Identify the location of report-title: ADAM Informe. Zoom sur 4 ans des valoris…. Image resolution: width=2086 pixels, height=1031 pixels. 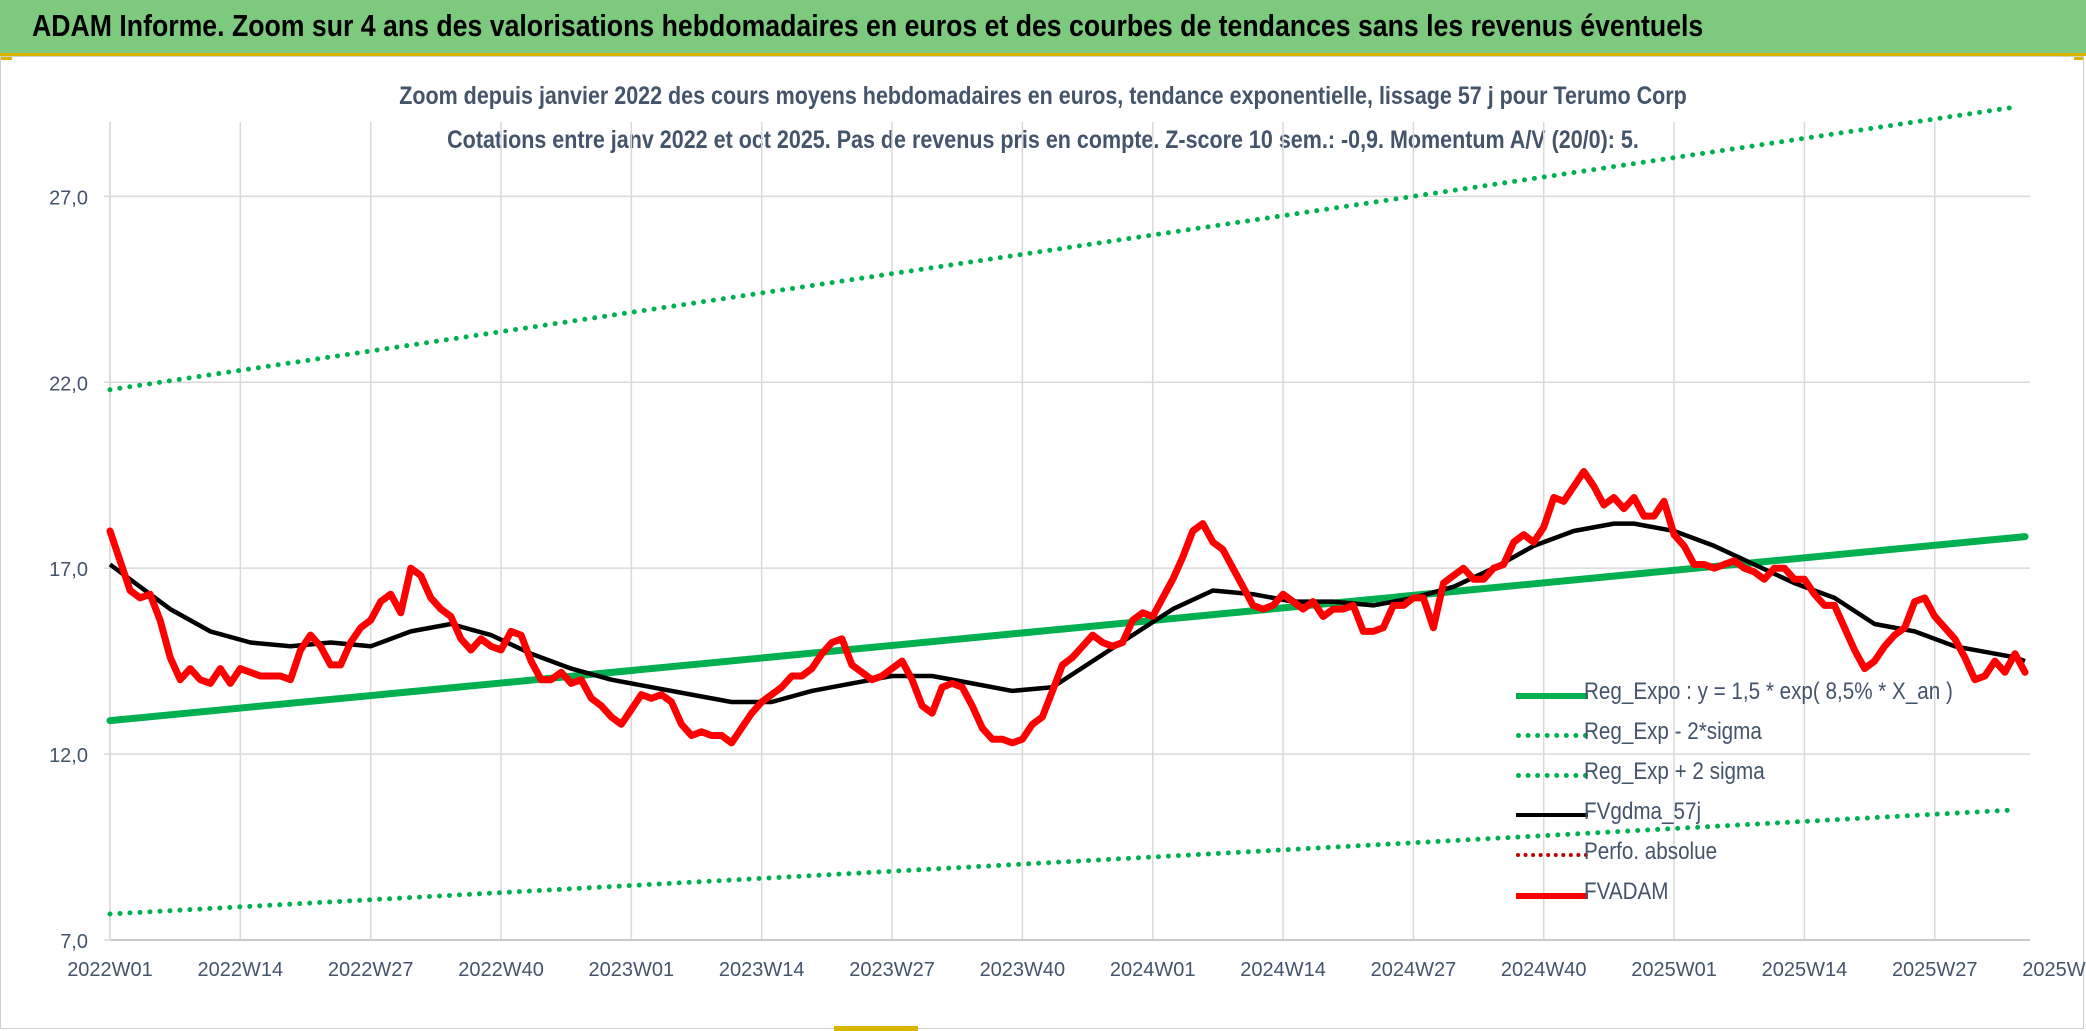
(868, 25).